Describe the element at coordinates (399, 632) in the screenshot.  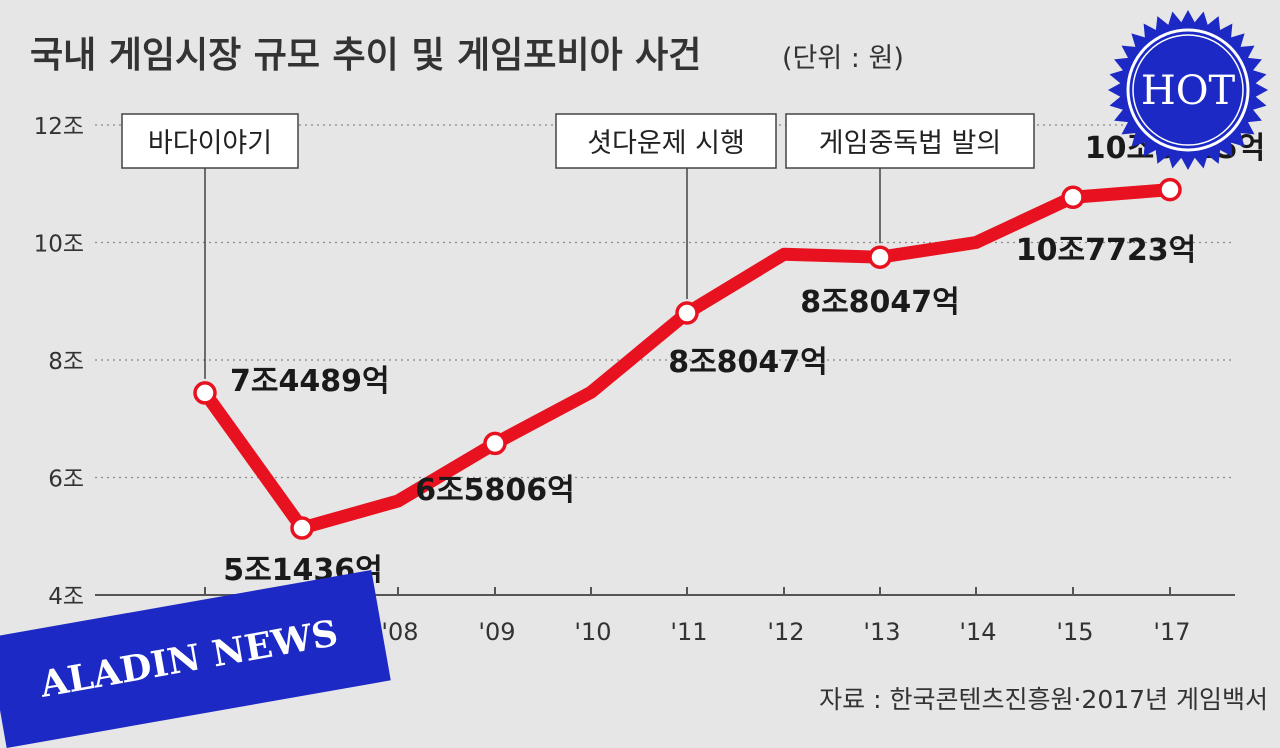
I see `x-tick-label: '08` at that location.